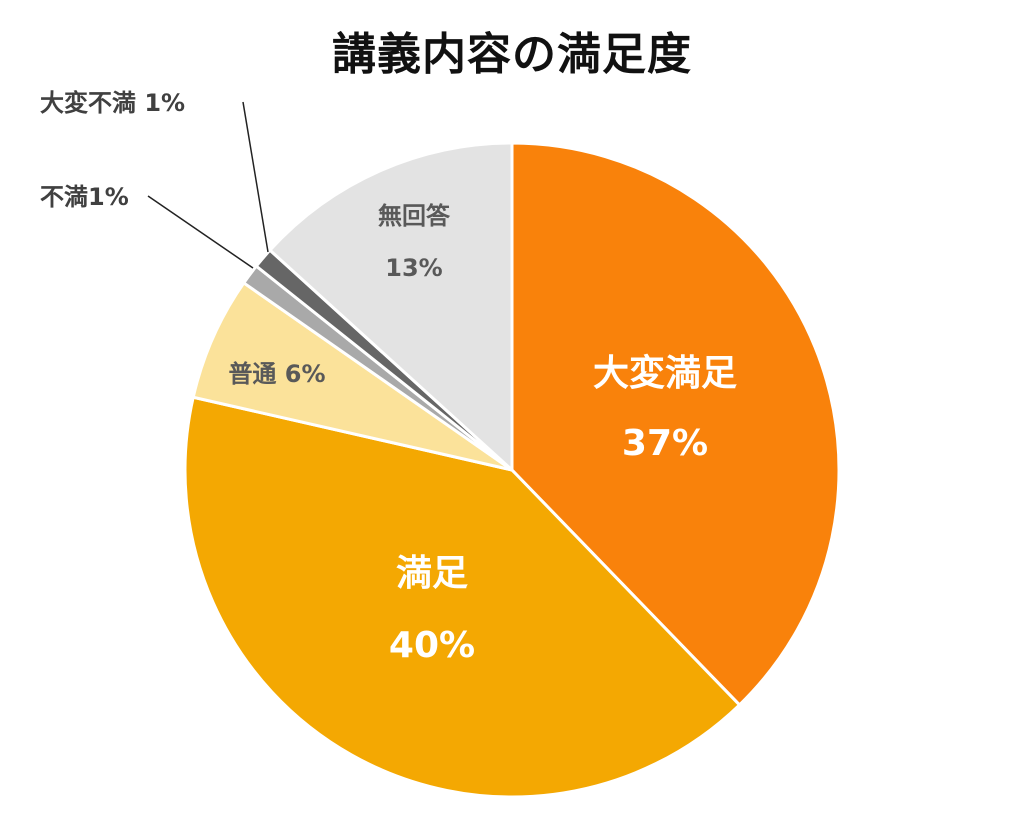 This screenshot has width=1024, height=830. Describe the element at coordinates (432, 645) in the screenshot. I see `slice-label-value-1: 40%` at that location.